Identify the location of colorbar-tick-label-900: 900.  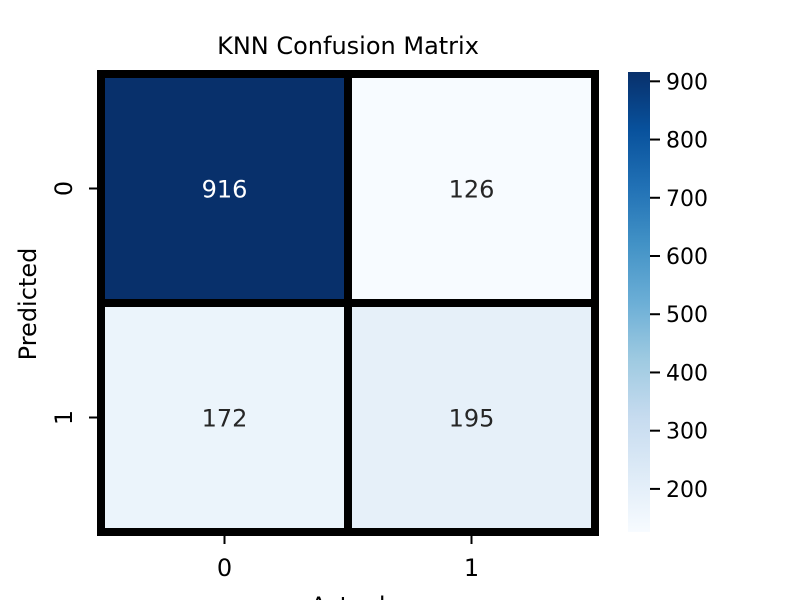
(687, 82).